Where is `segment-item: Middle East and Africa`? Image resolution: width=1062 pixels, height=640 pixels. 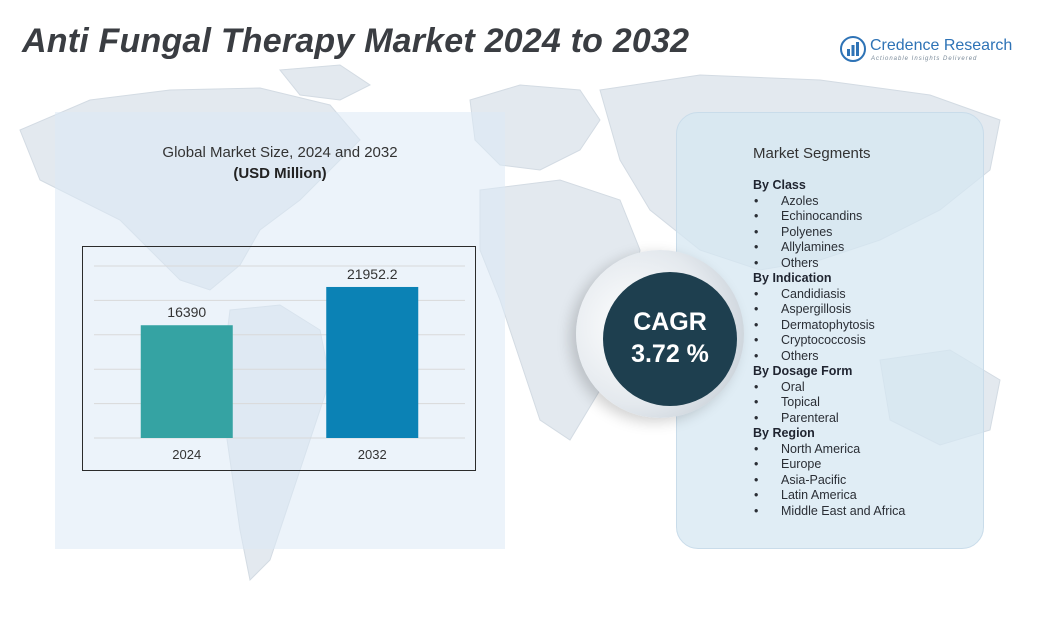 segment-item: Middle East and Africa is located at coordinates (868, 512).